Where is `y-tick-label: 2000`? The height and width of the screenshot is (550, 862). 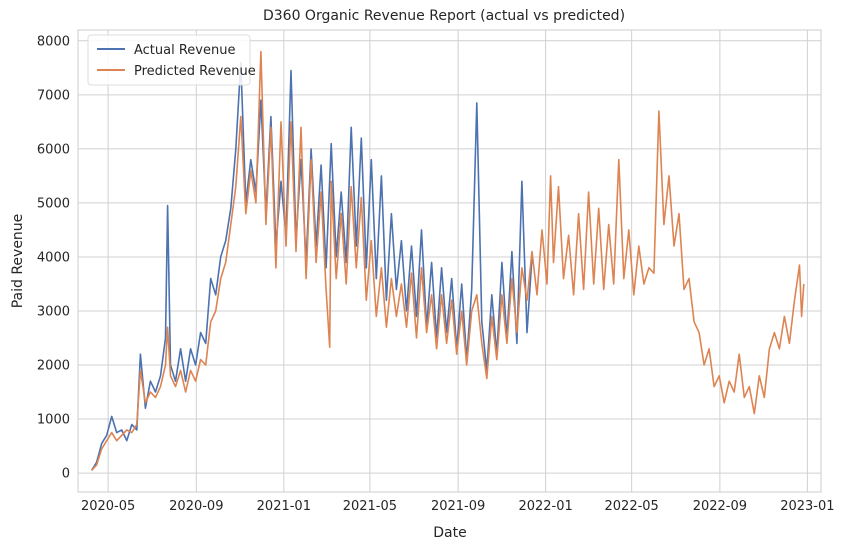 y-tick-label: 2000 is located at coordinates (53, 366).